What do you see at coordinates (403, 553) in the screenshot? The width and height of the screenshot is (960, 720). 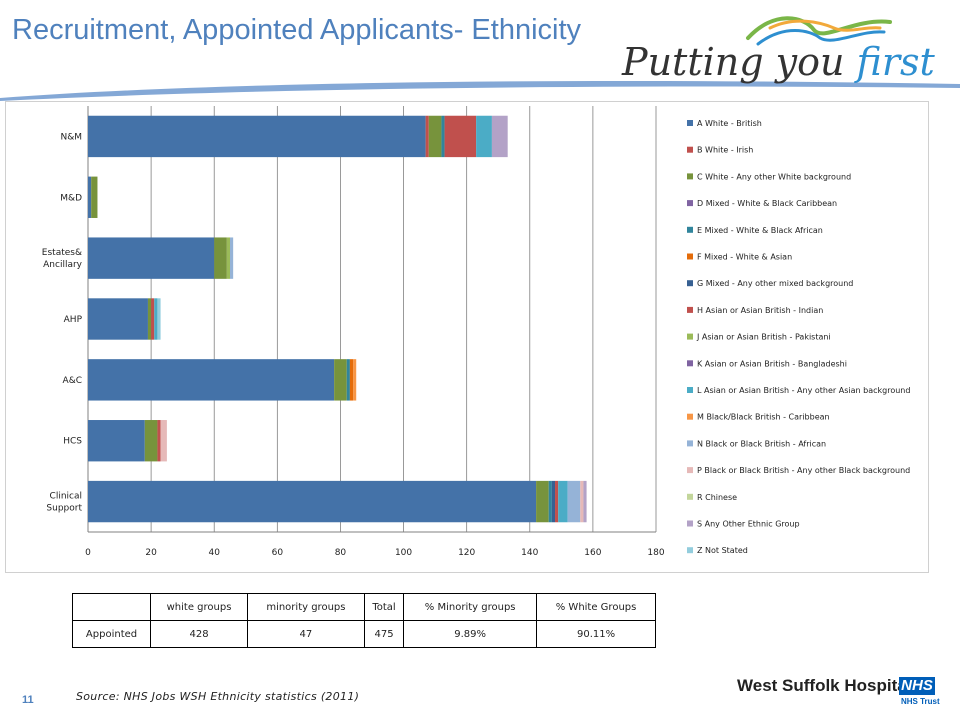 I see `x-tick-label-5: 100` at bounding box center [403, 553].